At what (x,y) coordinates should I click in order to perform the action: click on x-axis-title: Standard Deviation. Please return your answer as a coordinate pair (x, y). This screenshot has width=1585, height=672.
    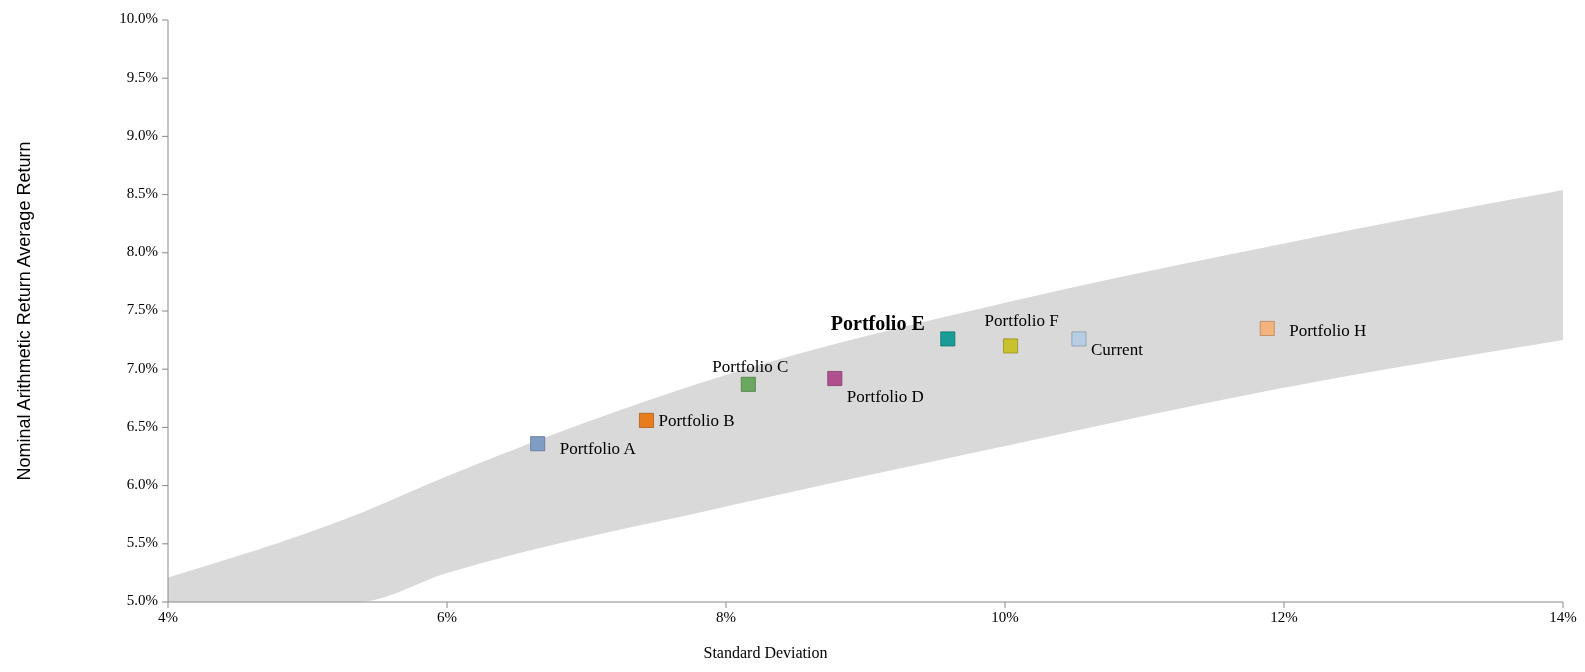
    Looking at the image, I should click on (765, 652).